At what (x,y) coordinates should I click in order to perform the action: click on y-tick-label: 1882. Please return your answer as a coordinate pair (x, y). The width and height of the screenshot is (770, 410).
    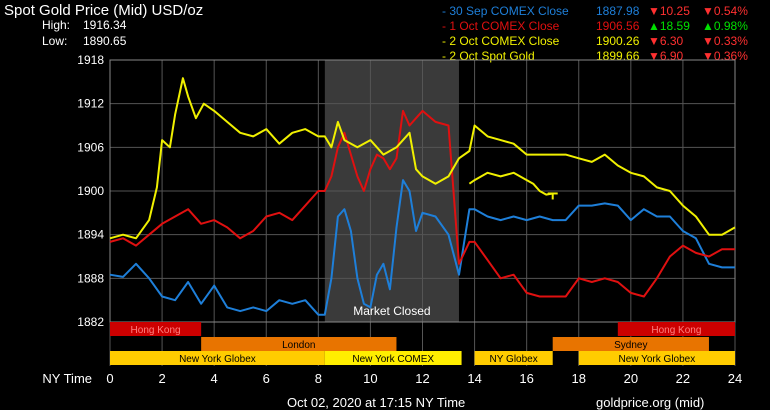
    Looking at the image, I should click on (90, 322).